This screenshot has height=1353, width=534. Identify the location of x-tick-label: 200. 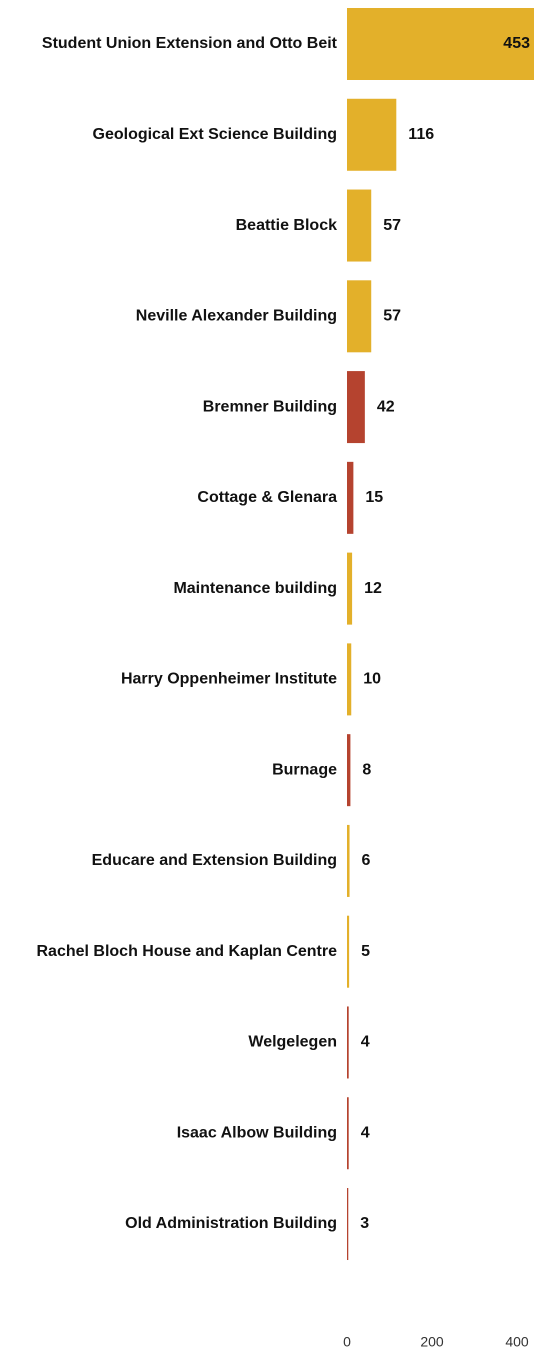
(432, 1342).